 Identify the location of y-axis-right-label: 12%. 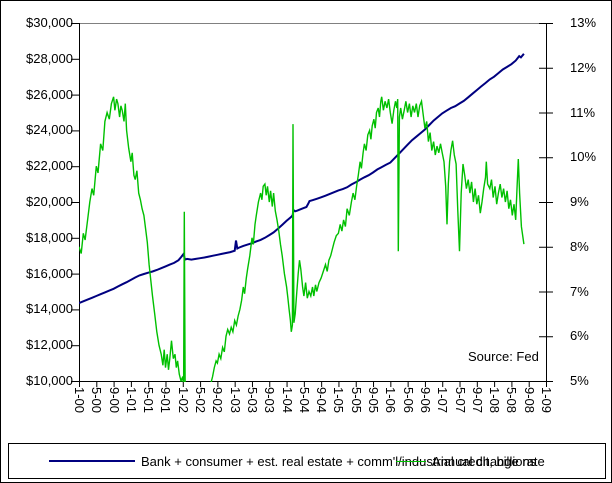
(583, 67).